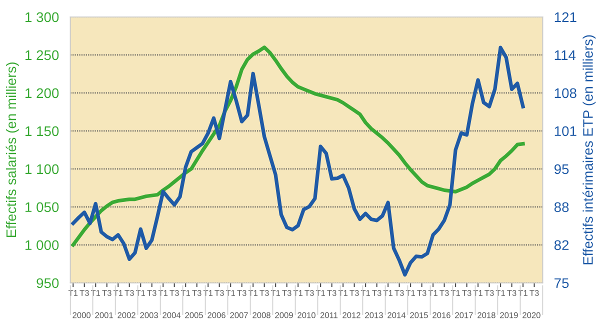 This screenshot has width=601, height=320. What do you see at coordinates (12, 150) in the screenshot?
I see `y-axis-title: Effectifs salariés (en milliers)` at bounding box center [12, 150].